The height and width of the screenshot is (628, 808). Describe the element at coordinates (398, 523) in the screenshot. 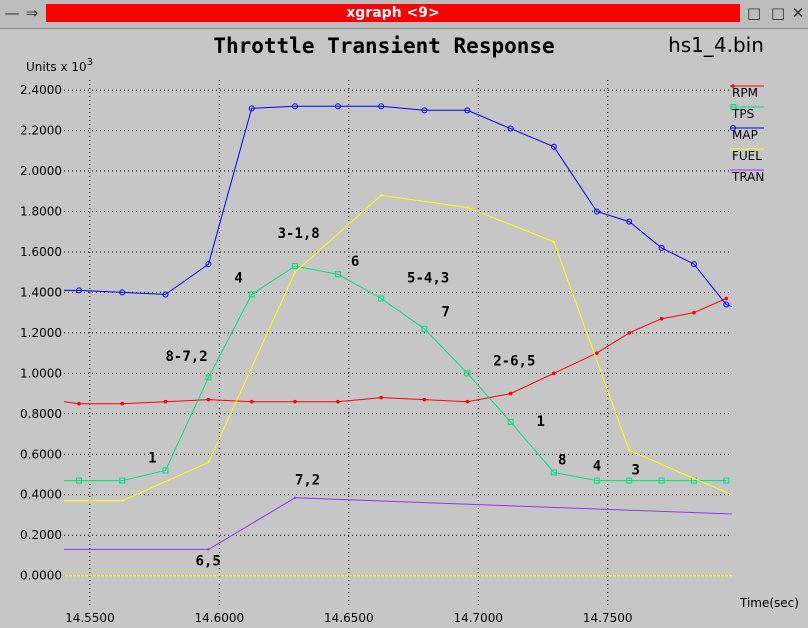

I see `tran-series-line` at that location.